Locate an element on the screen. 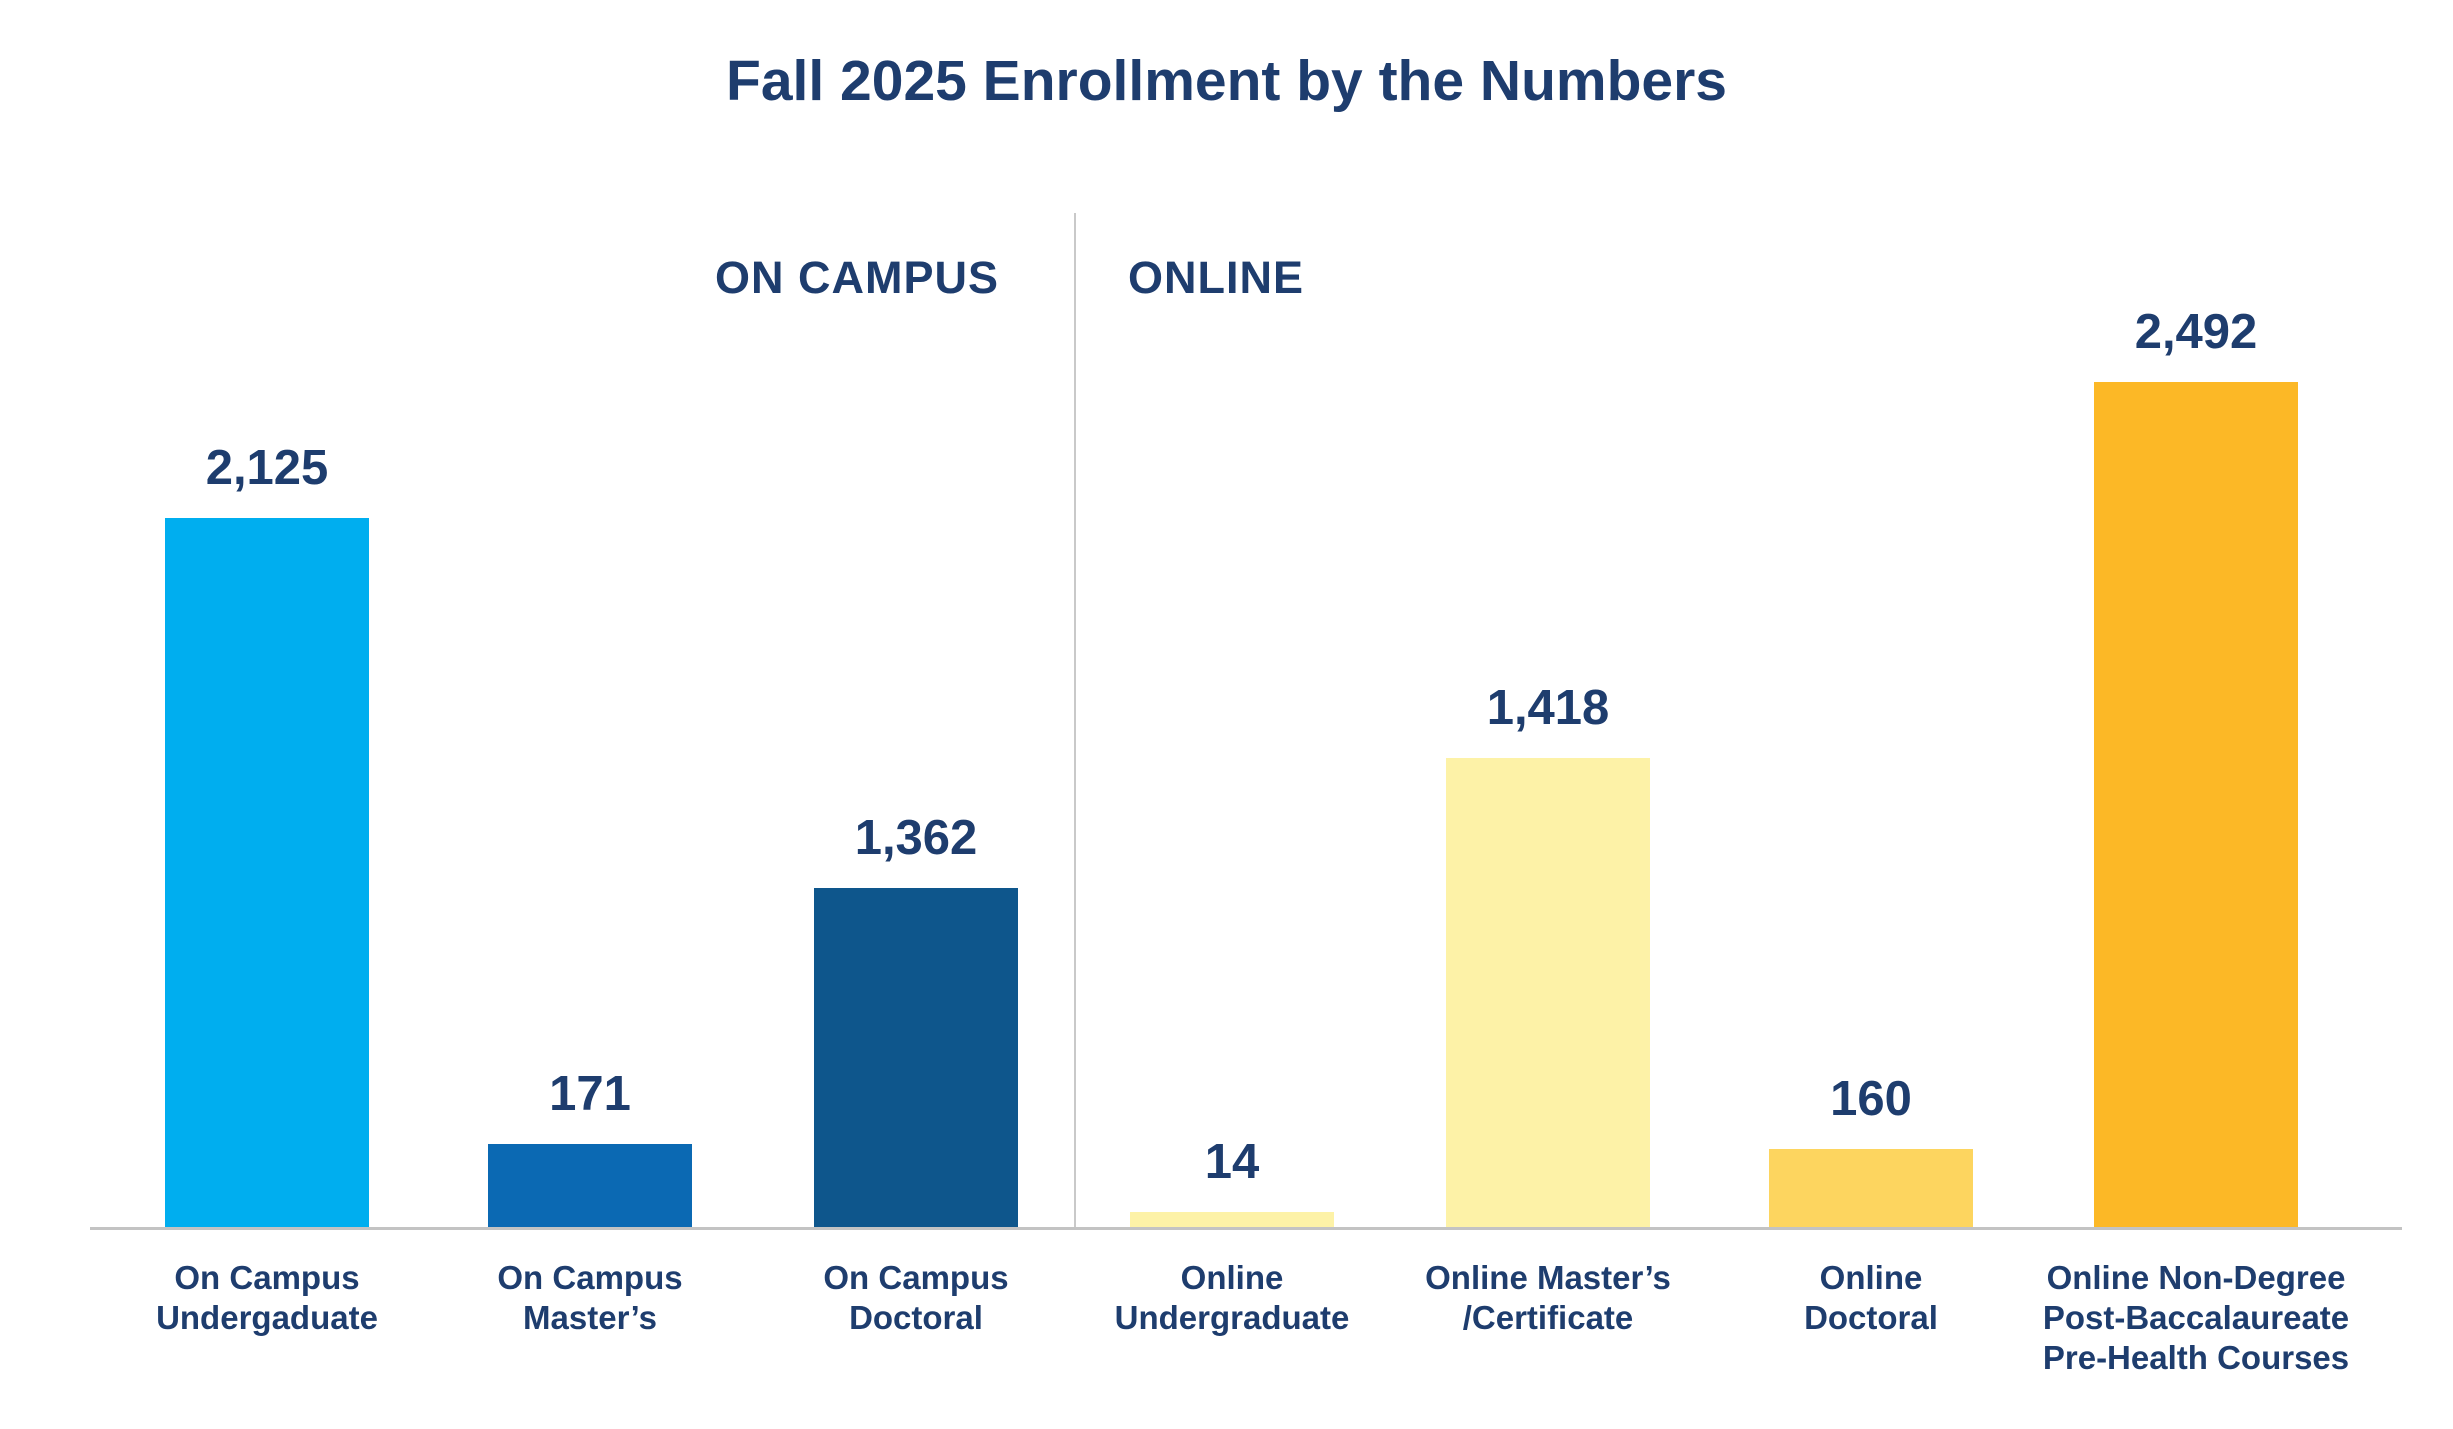 This screenshot has width=2453, height=1429. bar-label-online-doctoral: Online Doctoral is located at coordinates (1871, 1298).